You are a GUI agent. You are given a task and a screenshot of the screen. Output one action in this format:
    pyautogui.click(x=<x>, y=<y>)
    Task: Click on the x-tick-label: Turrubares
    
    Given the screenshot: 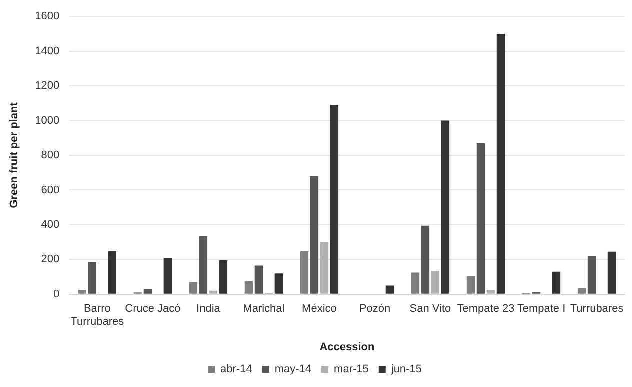 What is the action you would take?
    pyautogui.click(x=597, y=309)
    